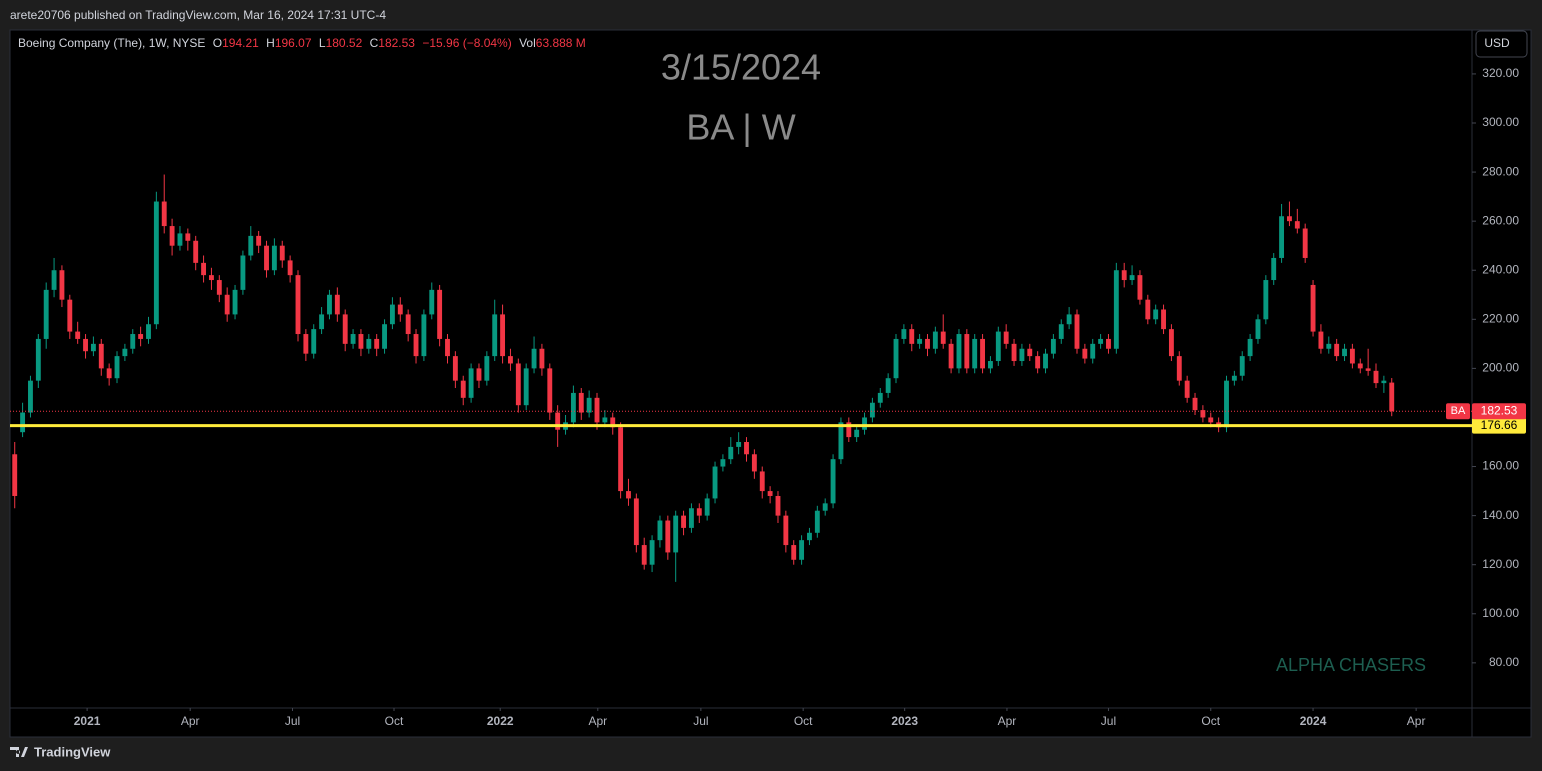 This screenshot has width=1542, height=771. I want to click on watermark: ALPHA CHASERS, so click(1351, 665).